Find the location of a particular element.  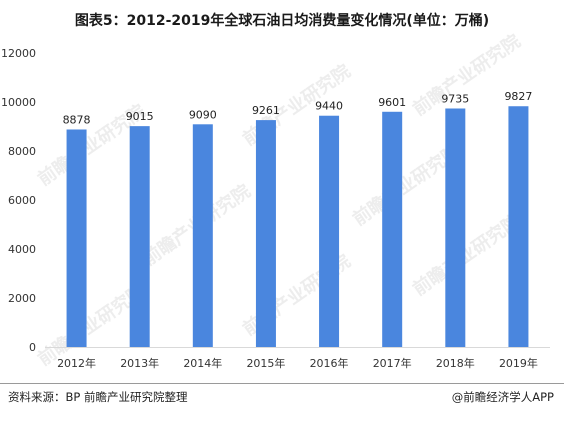

source-note: 资料来源：BP 前瞻产业研究院整理 is located at coordinates (98, 397).